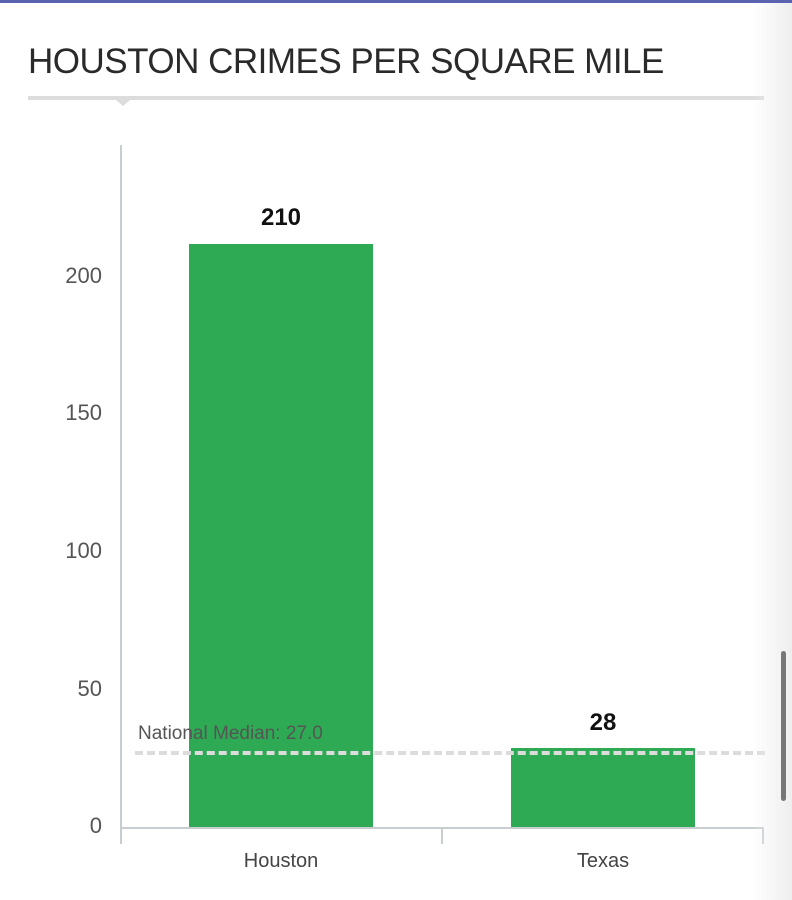 The width and height of the screenshot is (792, 900). Describe the element at coordinates (281, 217) in the screenshot. I see `bar-value-label: 210` at that location.